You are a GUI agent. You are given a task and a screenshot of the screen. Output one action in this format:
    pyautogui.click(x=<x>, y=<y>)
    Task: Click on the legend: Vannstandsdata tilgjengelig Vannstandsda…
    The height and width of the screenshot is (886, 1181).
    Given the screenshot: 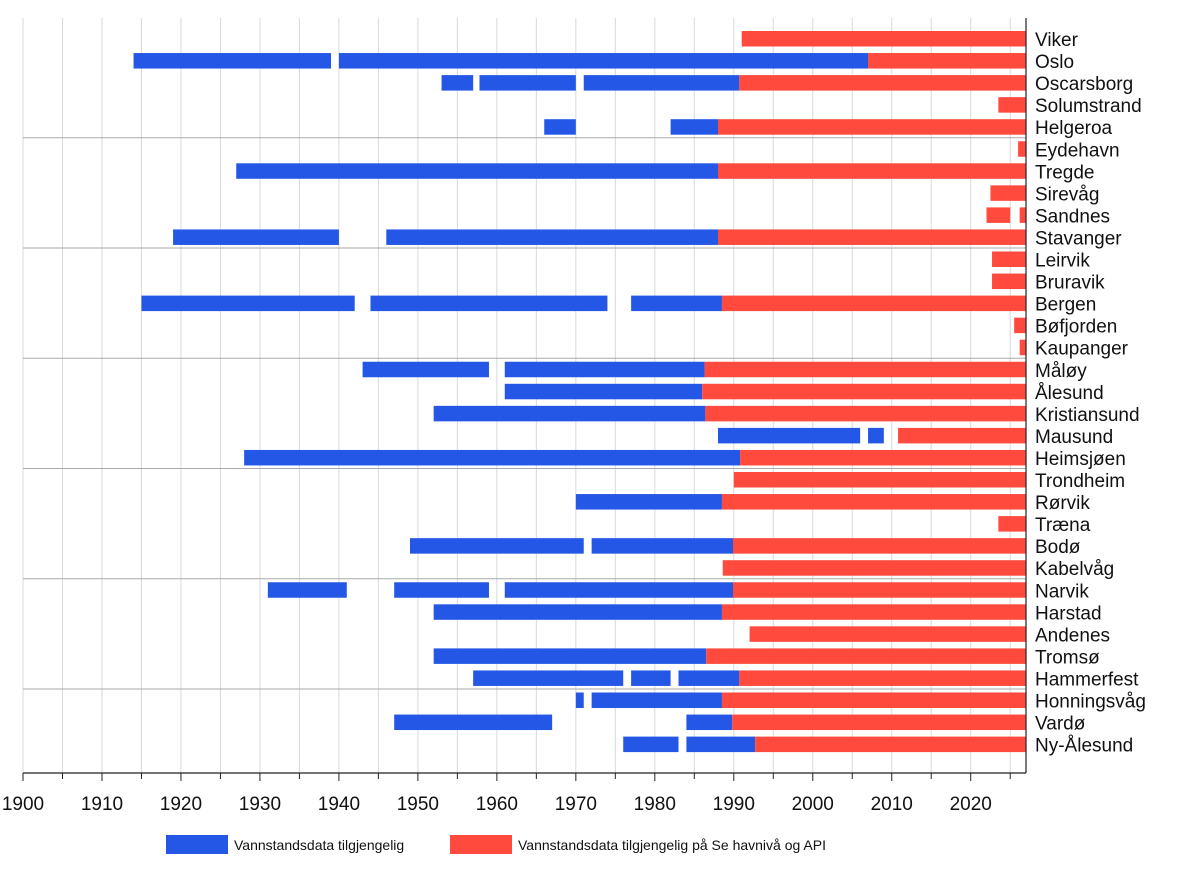 What is the action you would take?
    pyautogui.click(x=496, y=844)
    